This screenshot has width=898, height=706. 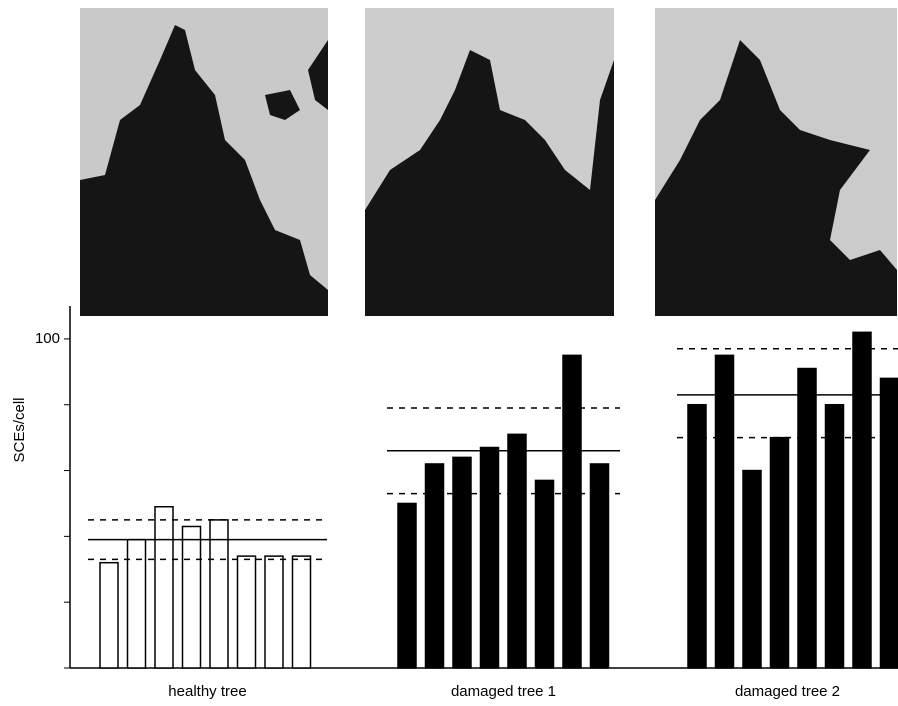 I want to click on group-label: healthy tree, so click(x=207, y=691).